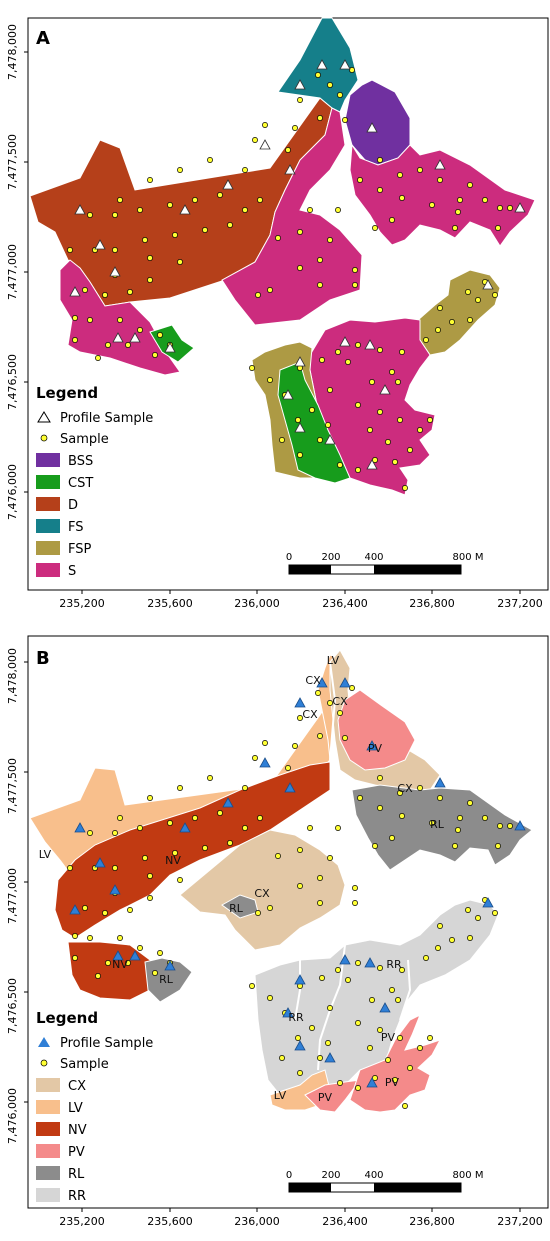  Describe the element at coordinates (48, 1085) in the screenshot. I see `legend-swatch-CX` at that location.